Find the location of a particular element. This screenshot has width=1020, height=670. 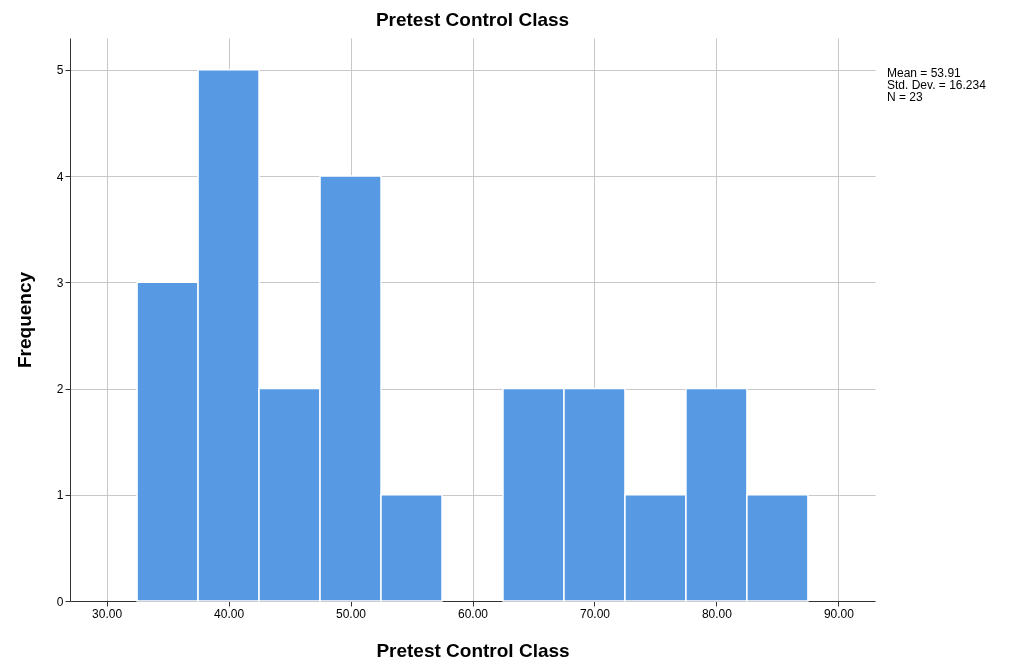

text: N = 23 is located at coordinates (905, 97).